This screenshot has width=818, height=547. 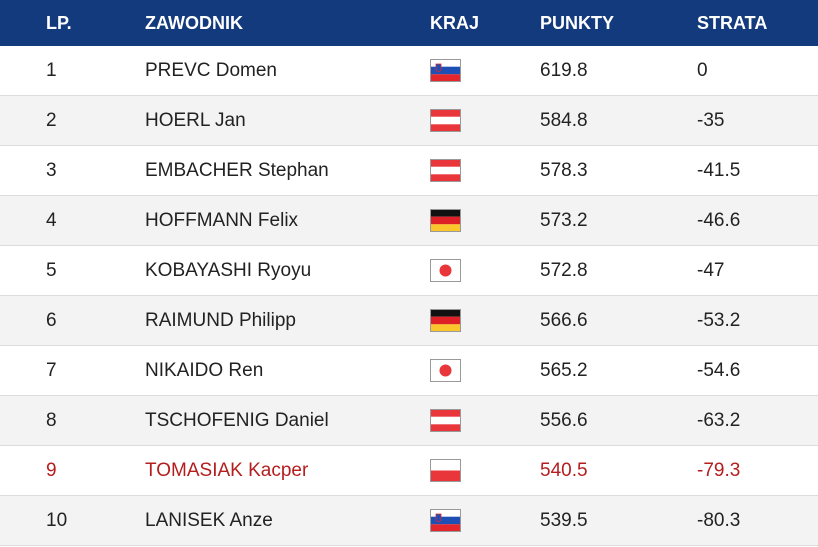 I want to click on table-row: 6 RAIMUND Philipp 566.6 -53.2, so click(x=409, y=321).